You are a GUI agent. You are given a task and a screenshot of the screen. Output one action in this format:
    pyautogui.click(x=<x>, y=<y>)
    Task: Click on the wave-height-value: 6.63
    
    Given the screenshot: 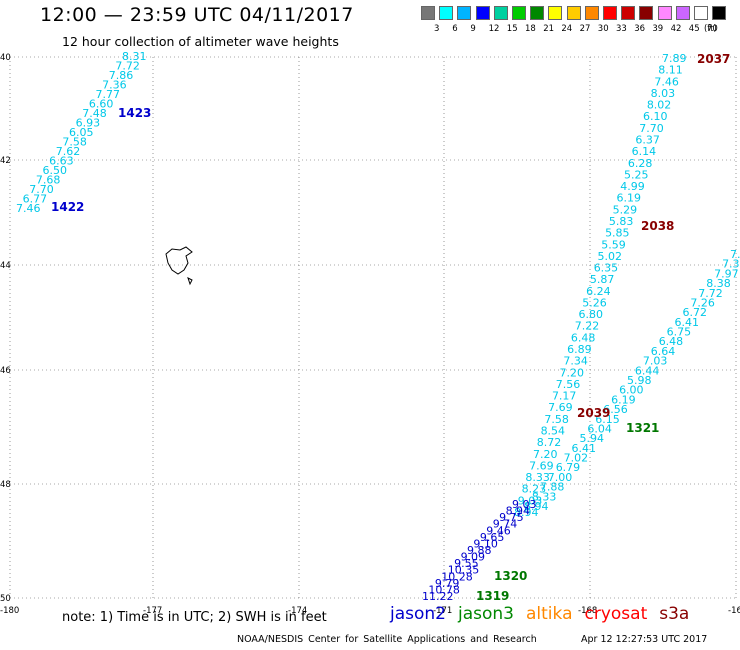 What is the action you would take?
    pyautogui.click(x=61, y=161)
    